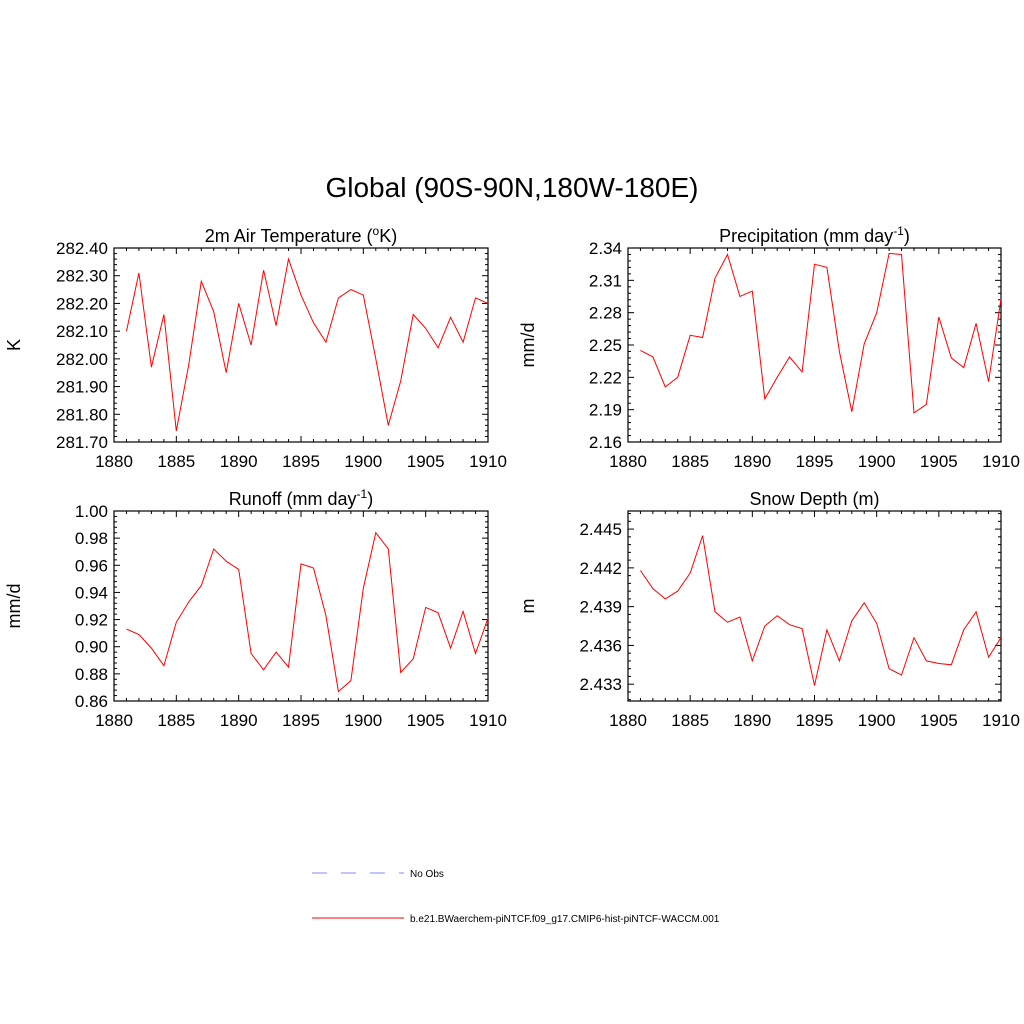 This screenshot has height=1024, width=1024. I want to click on precipitation-y-tick-label: 2.16, so click(605, 442).